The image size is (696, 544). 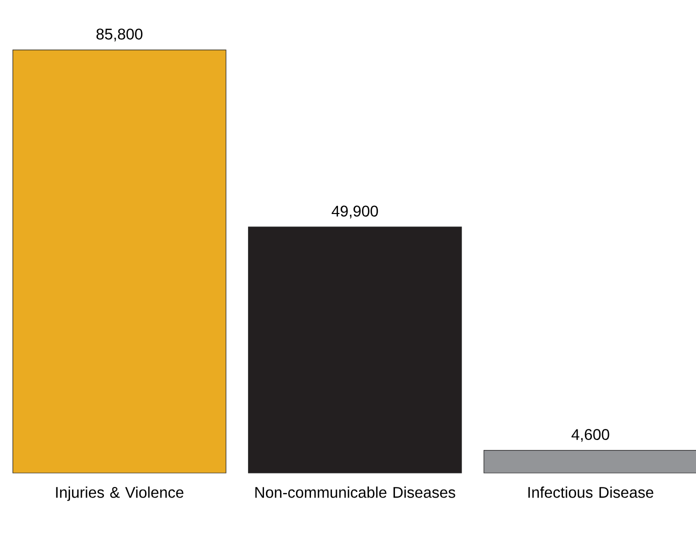 What do you see at coordinates (120, 493) in the screenshot?
I see `x-tick-label: Injuries & Violence` at bounding box center [120, 493].